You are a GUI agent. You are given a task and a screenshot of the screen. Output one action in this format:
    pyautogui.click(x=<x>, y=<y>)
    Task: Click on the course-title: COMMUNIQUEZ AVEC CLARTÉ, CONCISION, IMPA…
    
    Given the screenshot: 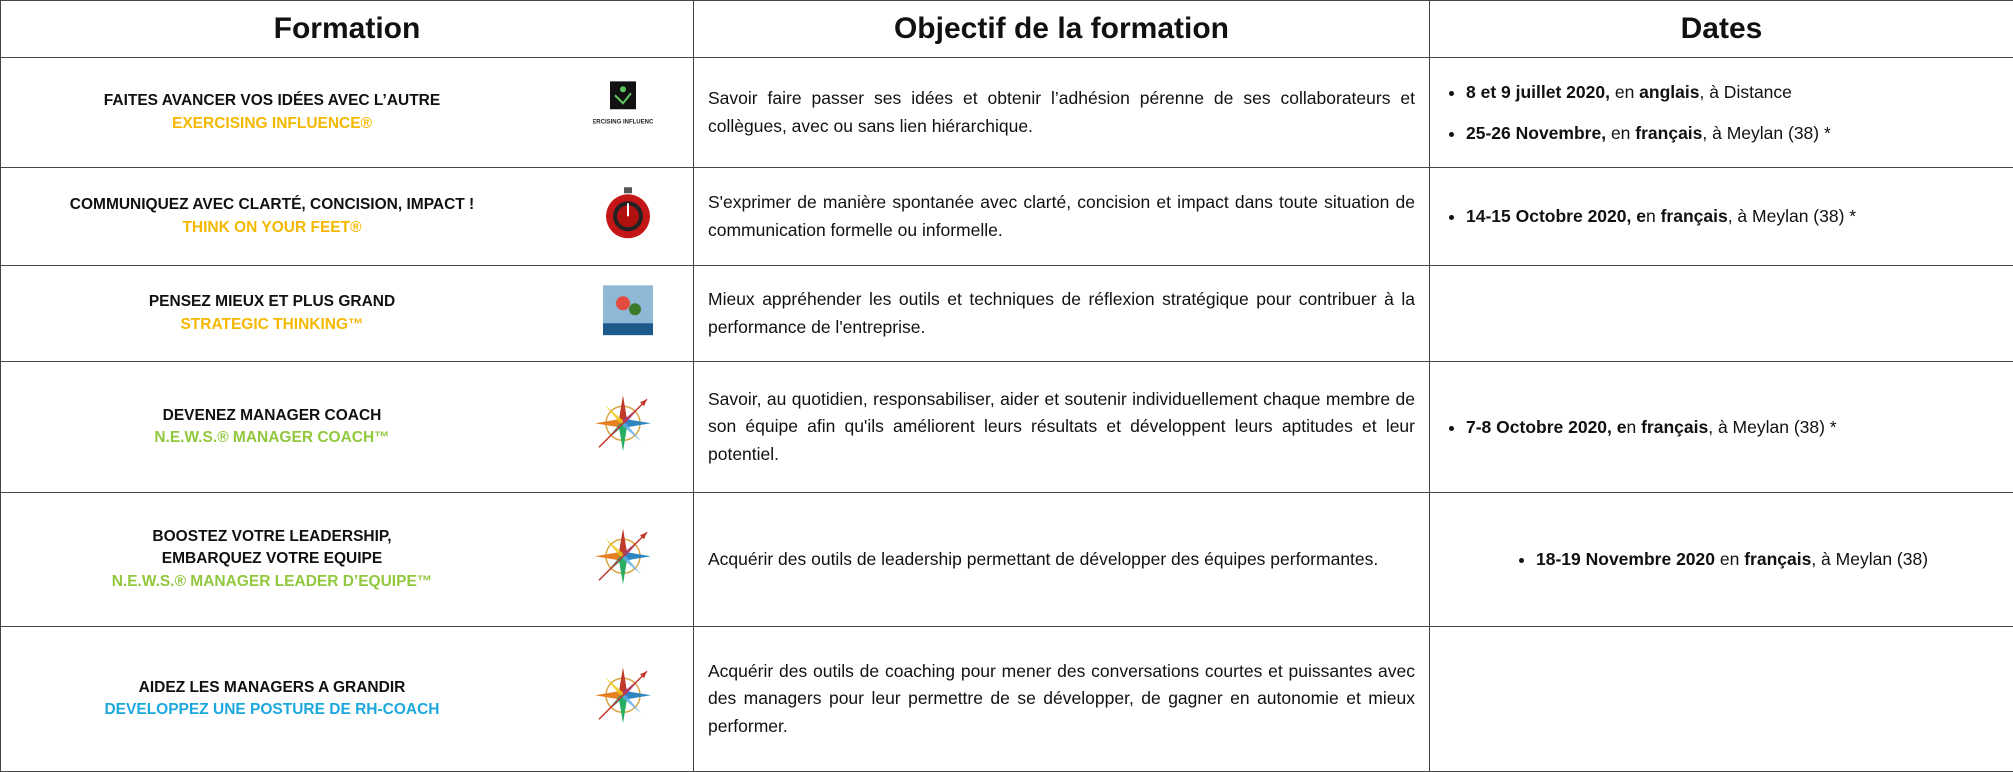 What is the action you would take?
    pyautogui.click(x=272, y=205)
    